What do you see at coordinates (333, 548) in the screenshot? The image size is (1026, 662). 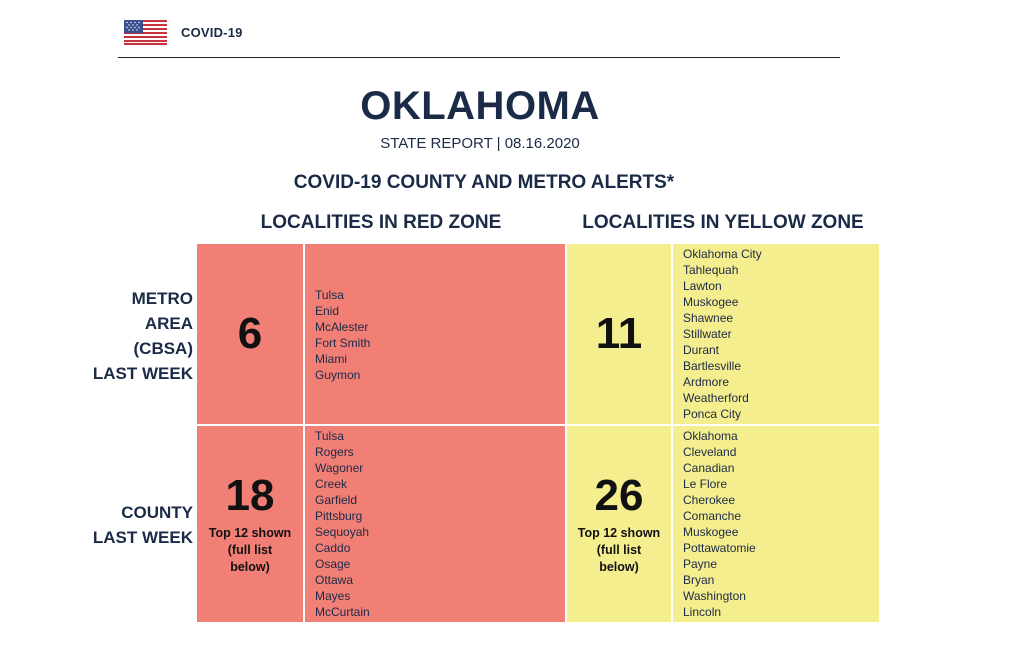 I see `list-item: Caddo` at bounding box center [333, 548].